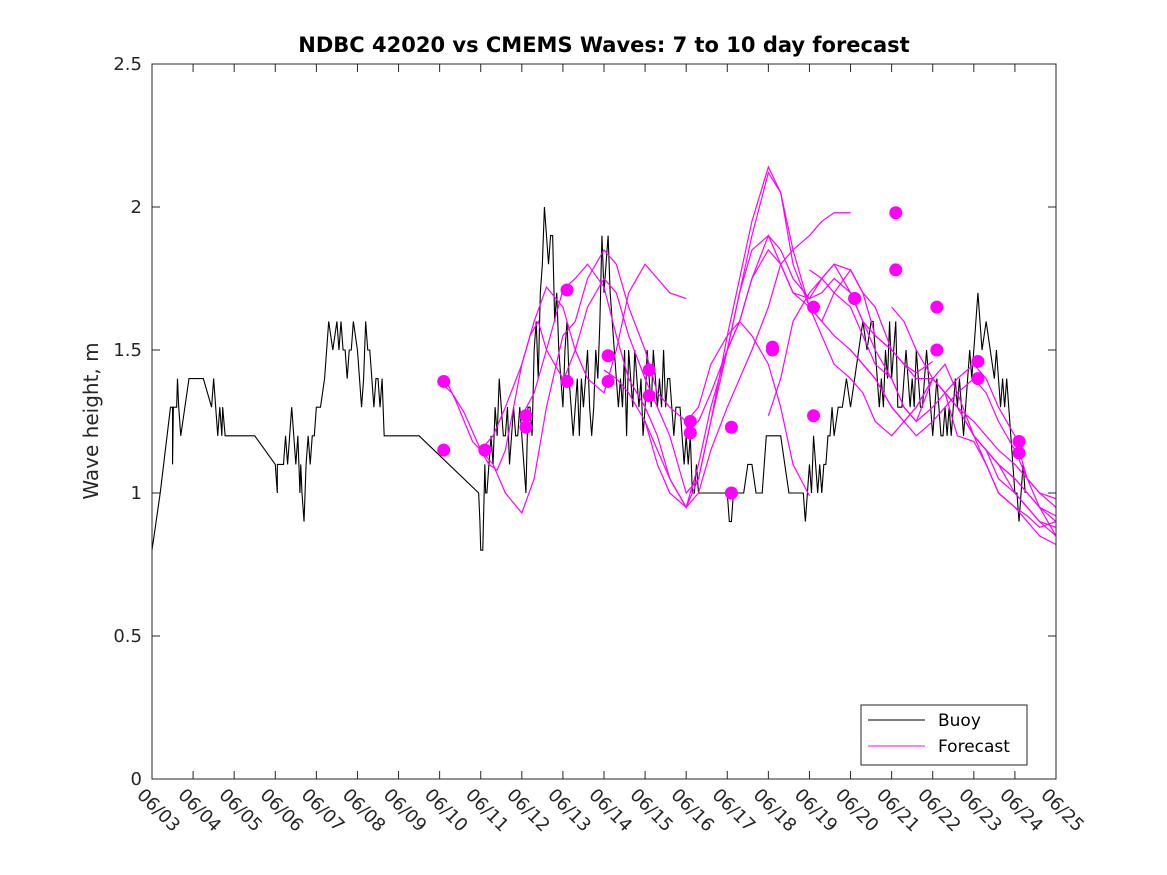  I want to click on y-axis-label: Wave height, m, so click(91, 420).